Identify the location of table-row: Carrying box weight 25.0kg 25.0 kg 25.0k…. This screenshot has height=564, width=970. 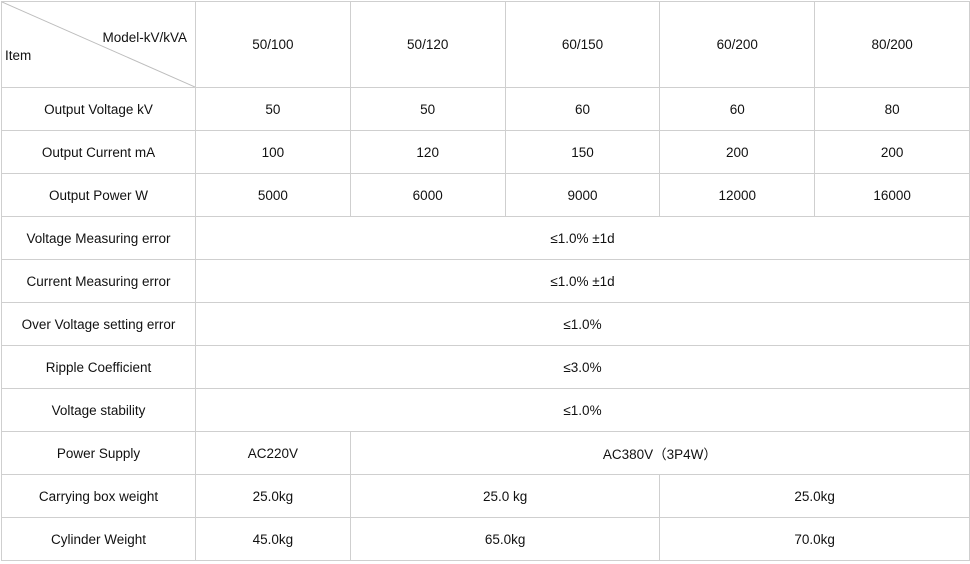
(485, 496).